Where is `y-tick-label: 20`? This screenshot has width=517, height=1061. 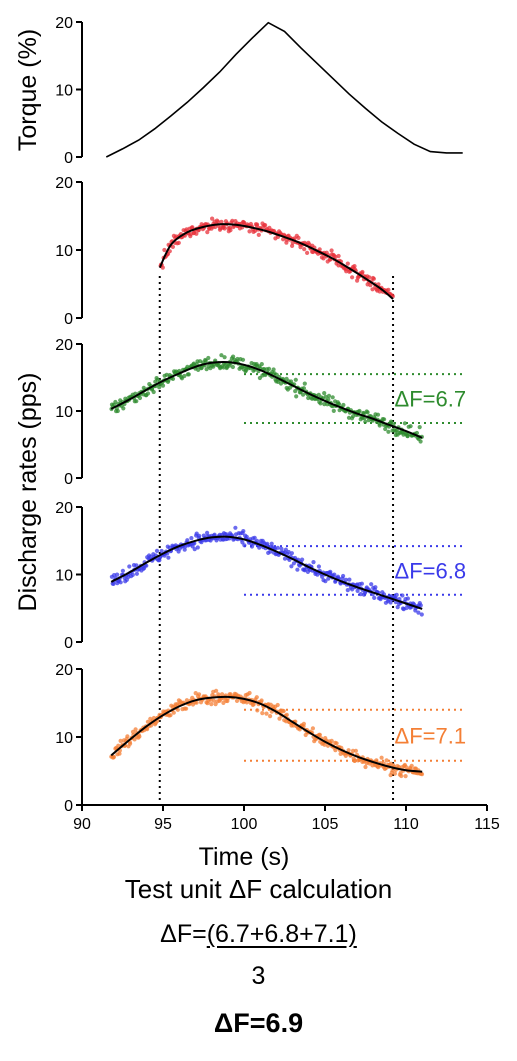 y-tick-label: 20 is located at coordinates (64, 345).